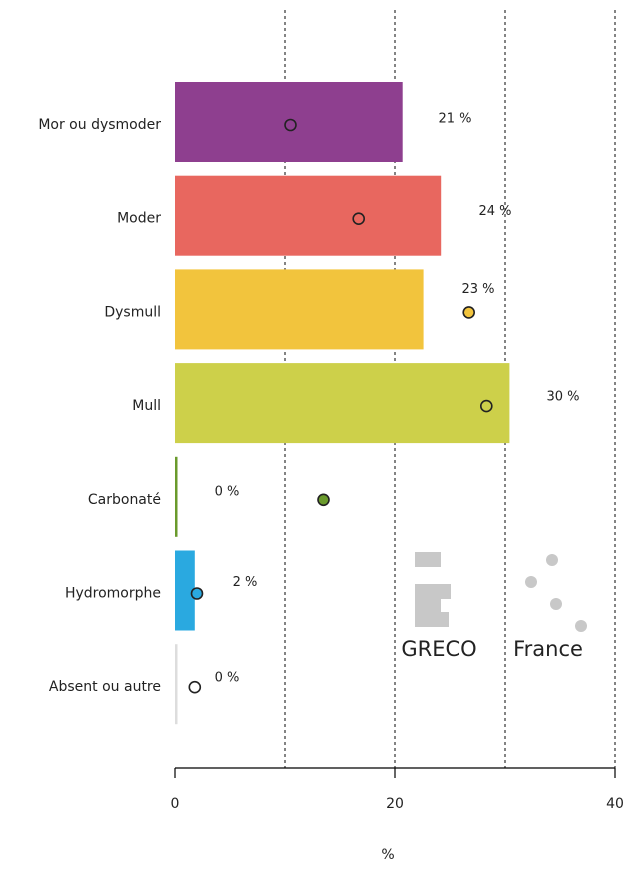  Describe the element at coordinates (146, 406) in the screenshot. I see `y-tick-label: Mull` at that location.